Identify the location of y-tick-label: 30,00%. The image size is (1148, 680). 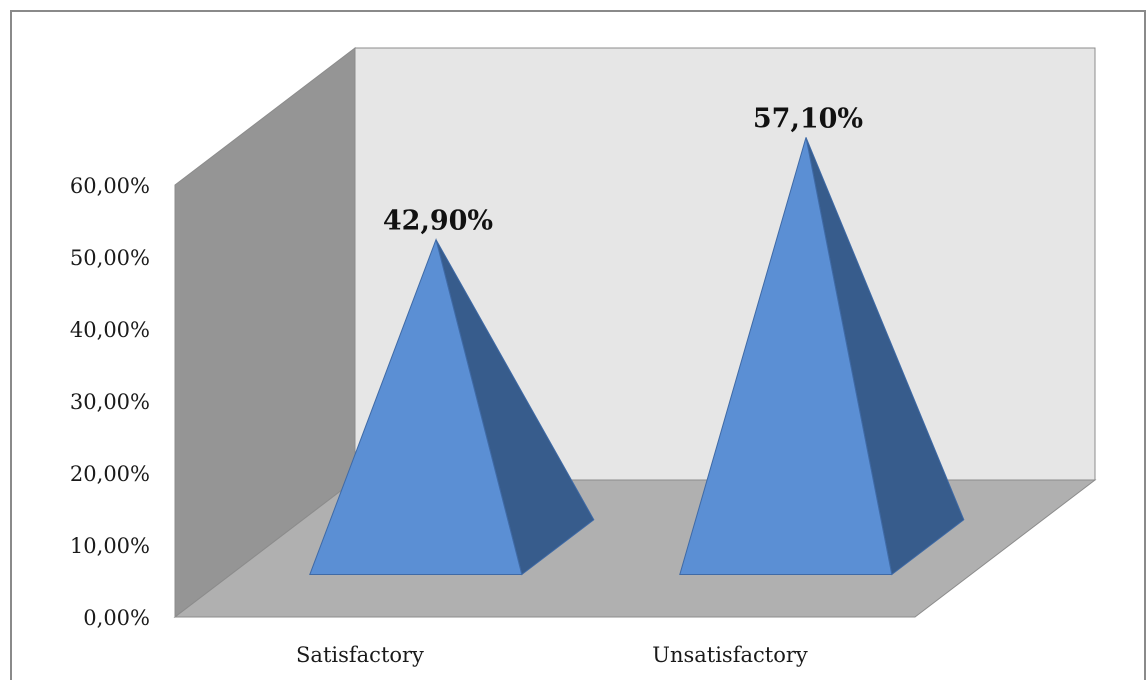
(110, 402).